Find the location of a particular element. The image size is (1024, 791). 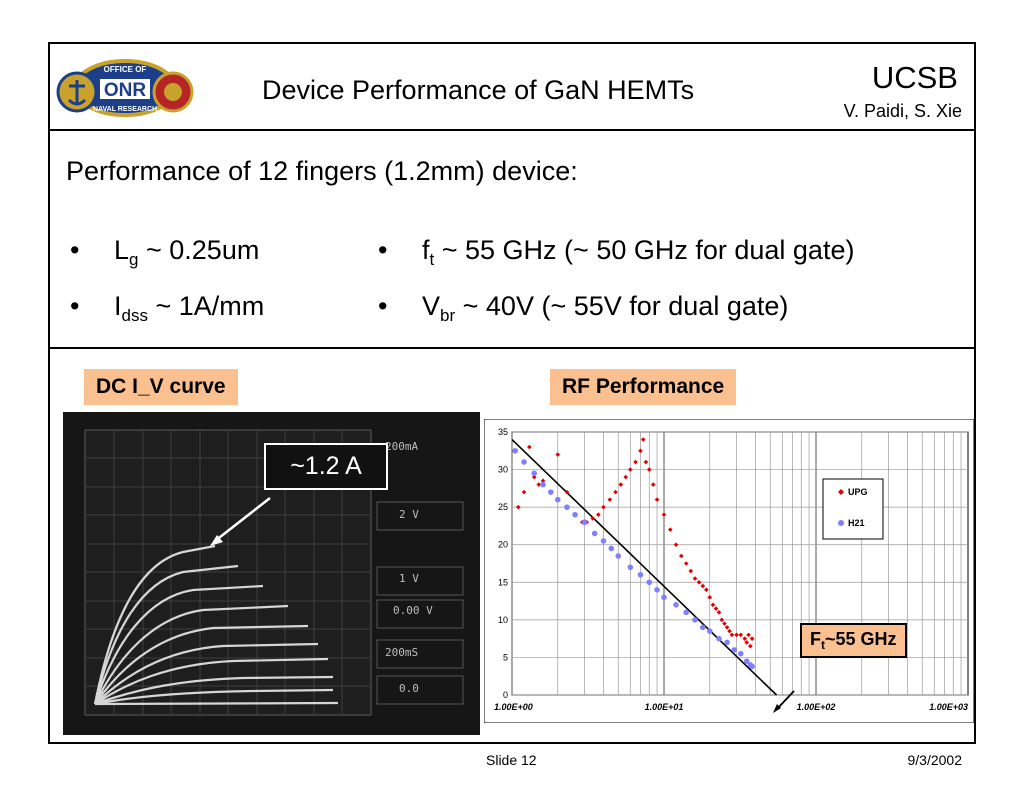

org-name: UCSB is located at coordinates (914, 77).